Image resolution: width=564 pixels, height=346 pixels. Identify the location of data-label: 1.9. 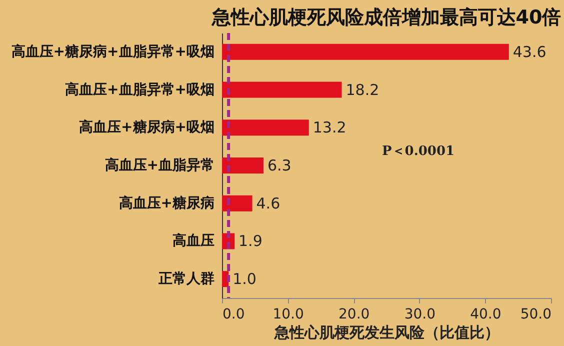
(250, 241).